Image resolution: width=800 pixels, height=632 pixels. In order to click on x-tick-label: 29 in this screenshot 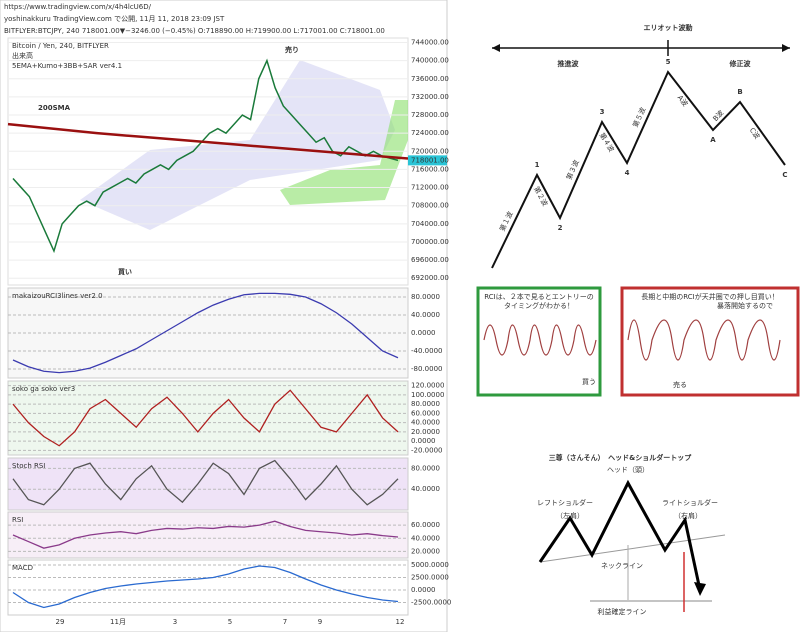, I will do `click(60, 622)`.